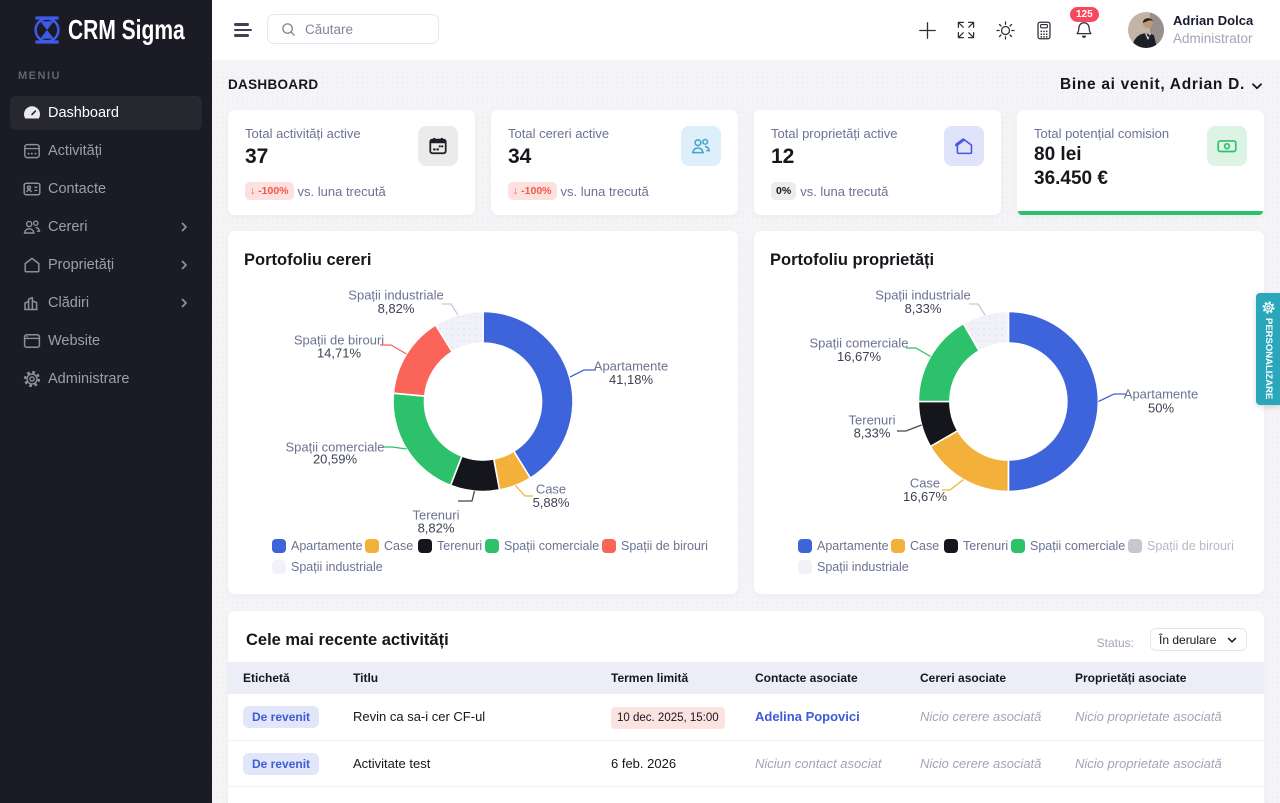  Describe the element at coordinates (631, 379) in the screenshot. I see `svg-text: 41,18%` at that location.